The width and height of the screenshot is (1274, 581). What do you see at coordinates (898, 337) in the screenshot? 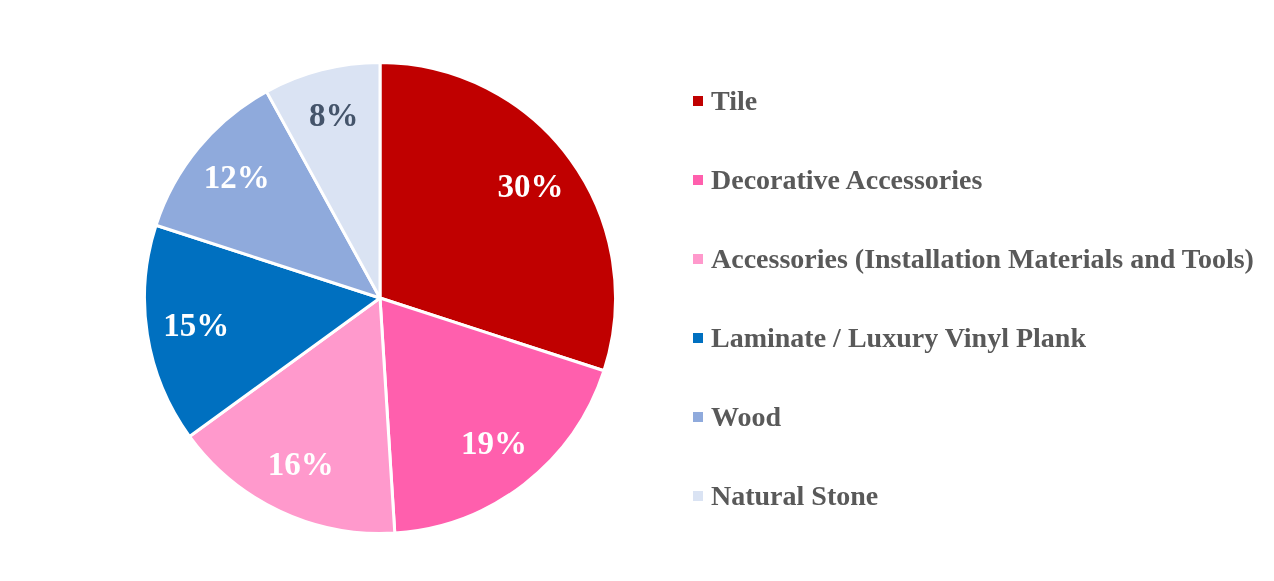
I see `legend-label: Laminate / Luxury Vinyl Plank` at bounding box center [898, 337].